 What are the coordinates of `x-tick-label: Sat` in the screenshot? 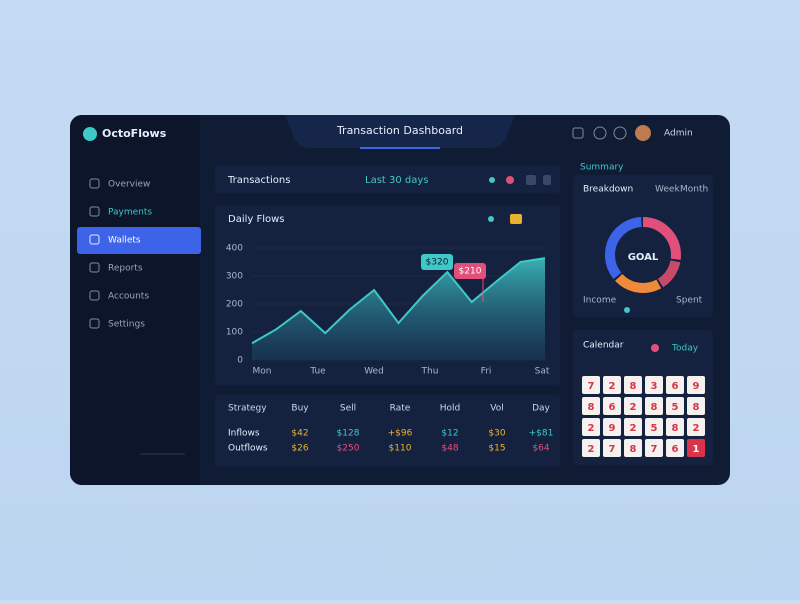 It's located at (542, 372).